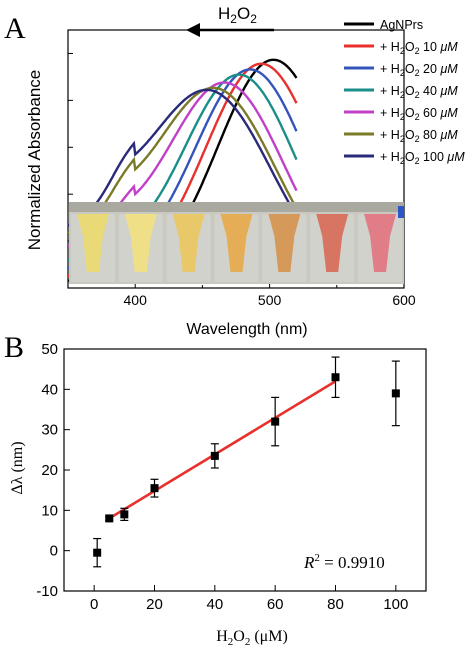 The image size is (474, 650). What do you see at coordinates (401, 212) in the screenshot?
I see `vial-photo-marker` at bounding box center [401, 212].